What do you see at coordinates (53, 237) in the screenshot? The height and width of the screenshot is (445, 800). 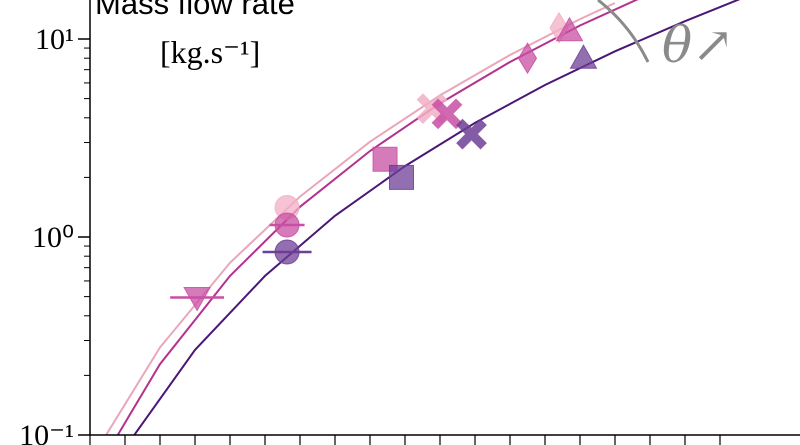 I see `y-tick-label: 10⁰` at bounding box center [53, 237].